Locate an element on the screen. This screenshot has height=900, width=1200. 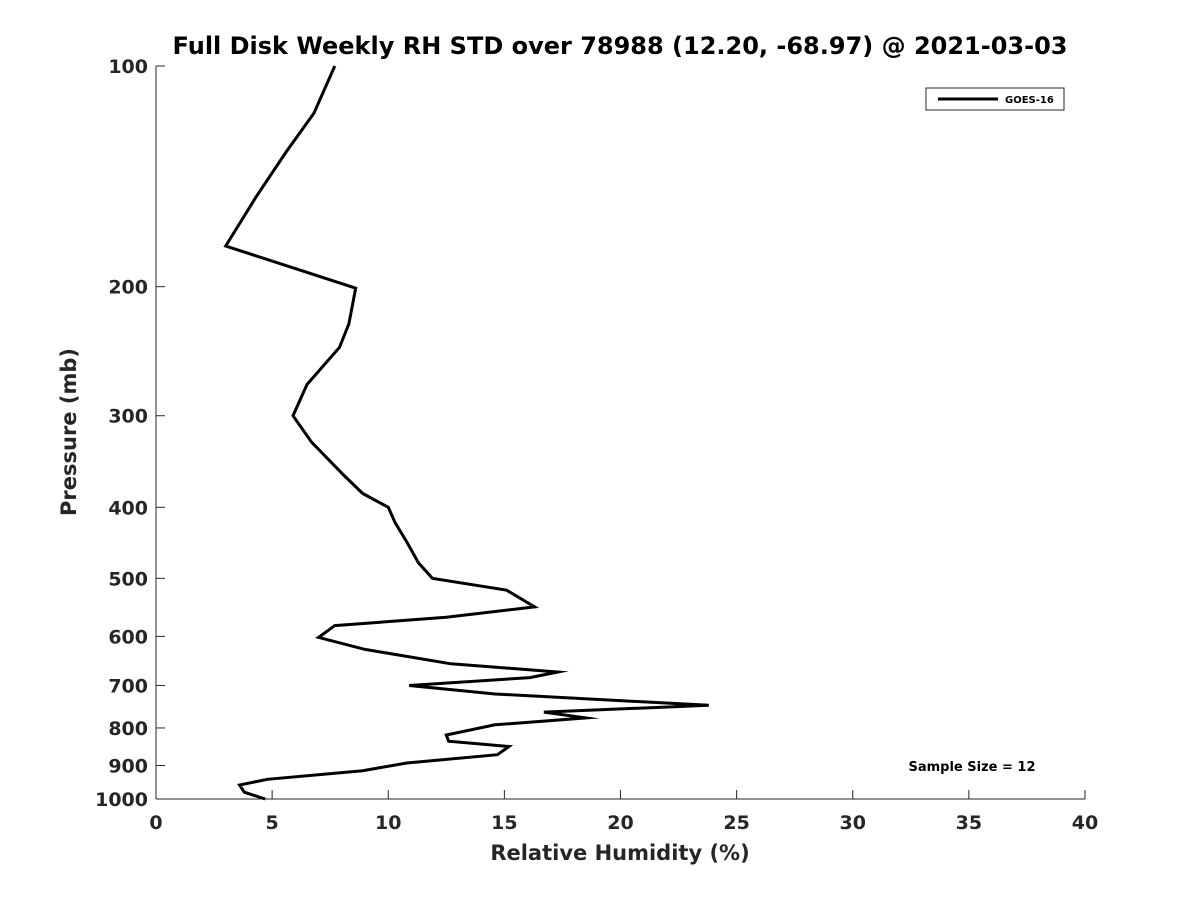
y-ticks: 100 200 300 400 500 600 700 800 900 1000 is located at coordinates (130, 433).